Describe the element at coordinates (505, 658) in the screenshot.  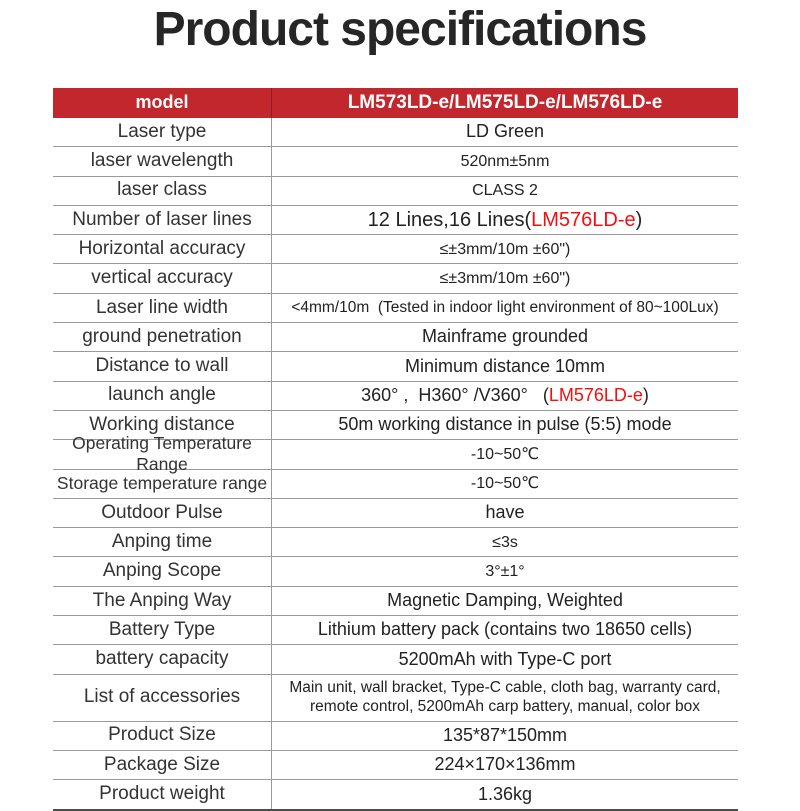
I see `spec-value: 5200mAh with Type-C port` at that location.